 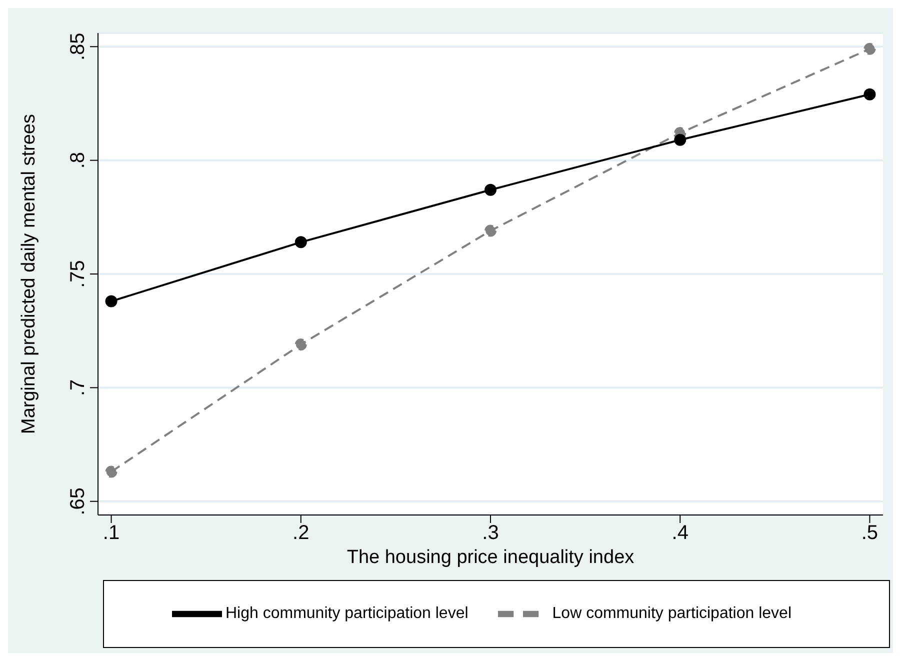 What do you see at coordinates (869, 533) in the screenshot?
I see `x-tick-label: .5` at bounding box center [869, 533].